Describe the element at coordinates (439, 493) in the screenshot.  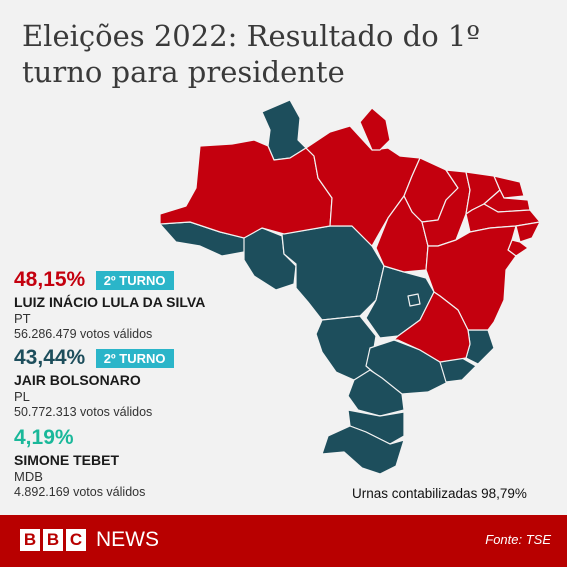
I see `urnas-counted: Urnas contabilizadas 98,79%` at that location.